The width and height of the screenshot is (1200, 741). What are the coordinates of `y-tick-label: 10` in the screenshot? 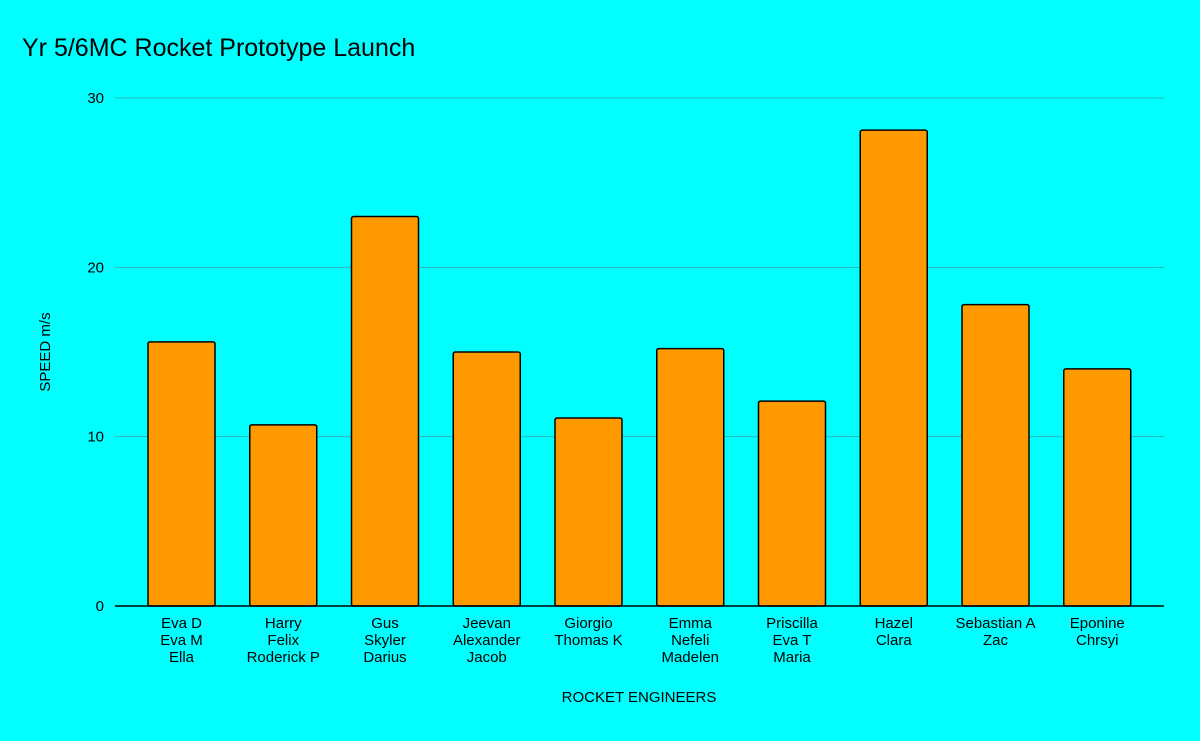 It's located at (95, 437).